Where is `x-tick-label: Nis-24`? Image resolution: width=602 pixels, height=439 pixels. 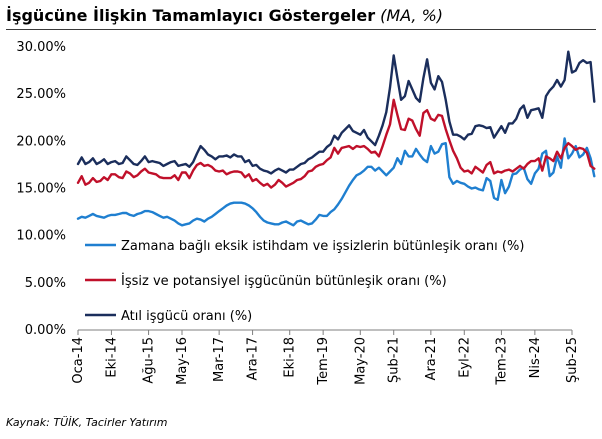 x-tick-label: Nis-24 is located at coordinates (535, 357).